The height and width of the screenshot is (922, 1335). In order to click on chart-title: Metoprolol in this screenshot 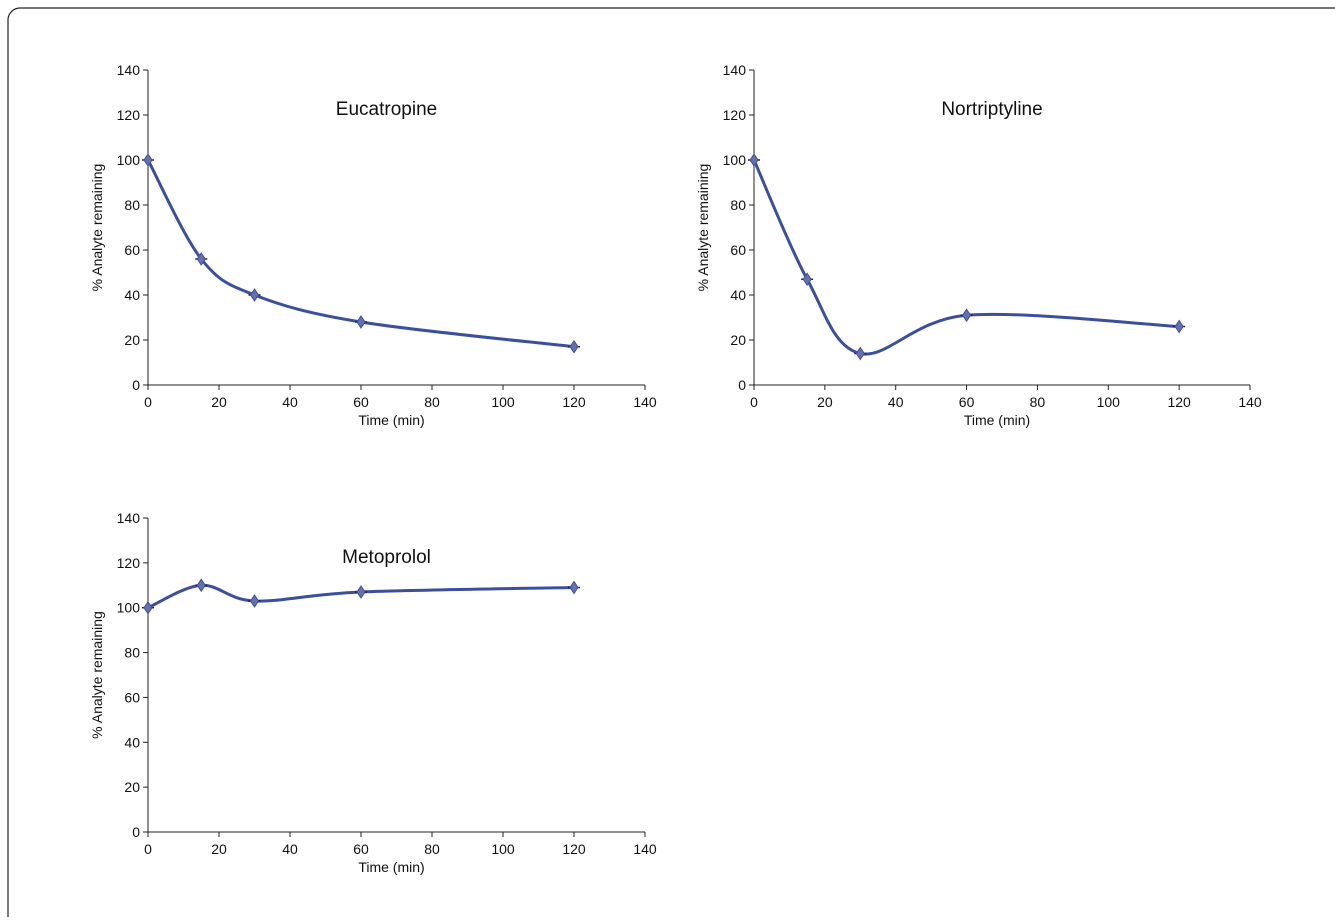, I will do `click(386, 557)`.